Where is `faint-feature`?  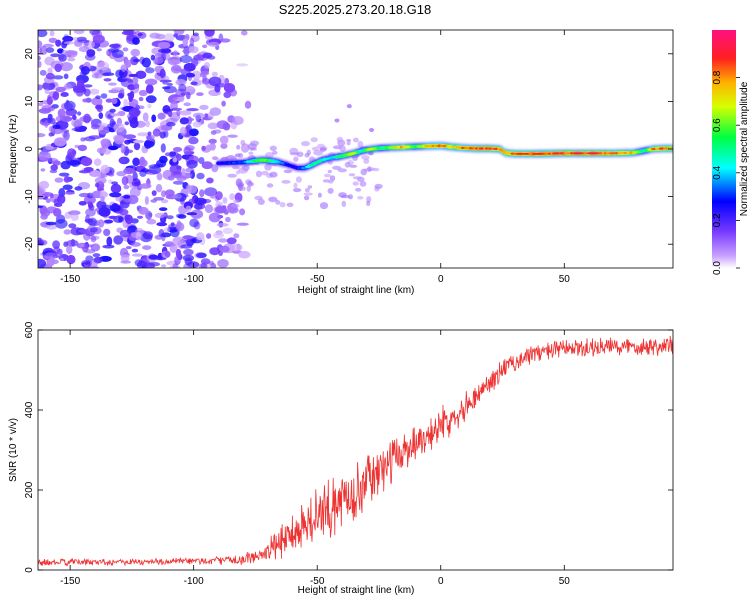
faint-feature is located at coordinates (337, 120).